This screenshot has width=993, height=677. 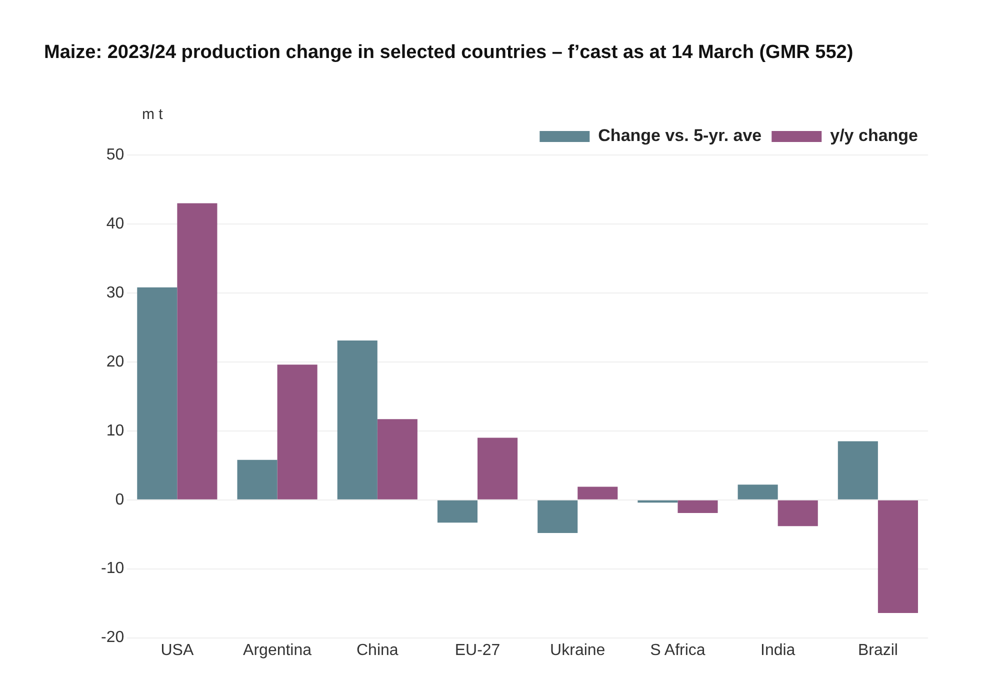 What do you see at coordinates (874, 136) in the screenshot?
I see `legend-label: y/y change` at bounding box center [874, 136].